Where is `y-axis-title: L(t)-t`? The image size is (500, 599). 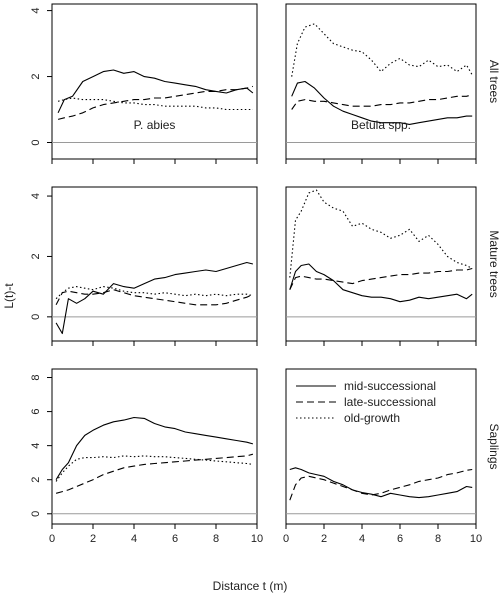 y-axis-title: L(t)-t is located at coordinates (9, 296).